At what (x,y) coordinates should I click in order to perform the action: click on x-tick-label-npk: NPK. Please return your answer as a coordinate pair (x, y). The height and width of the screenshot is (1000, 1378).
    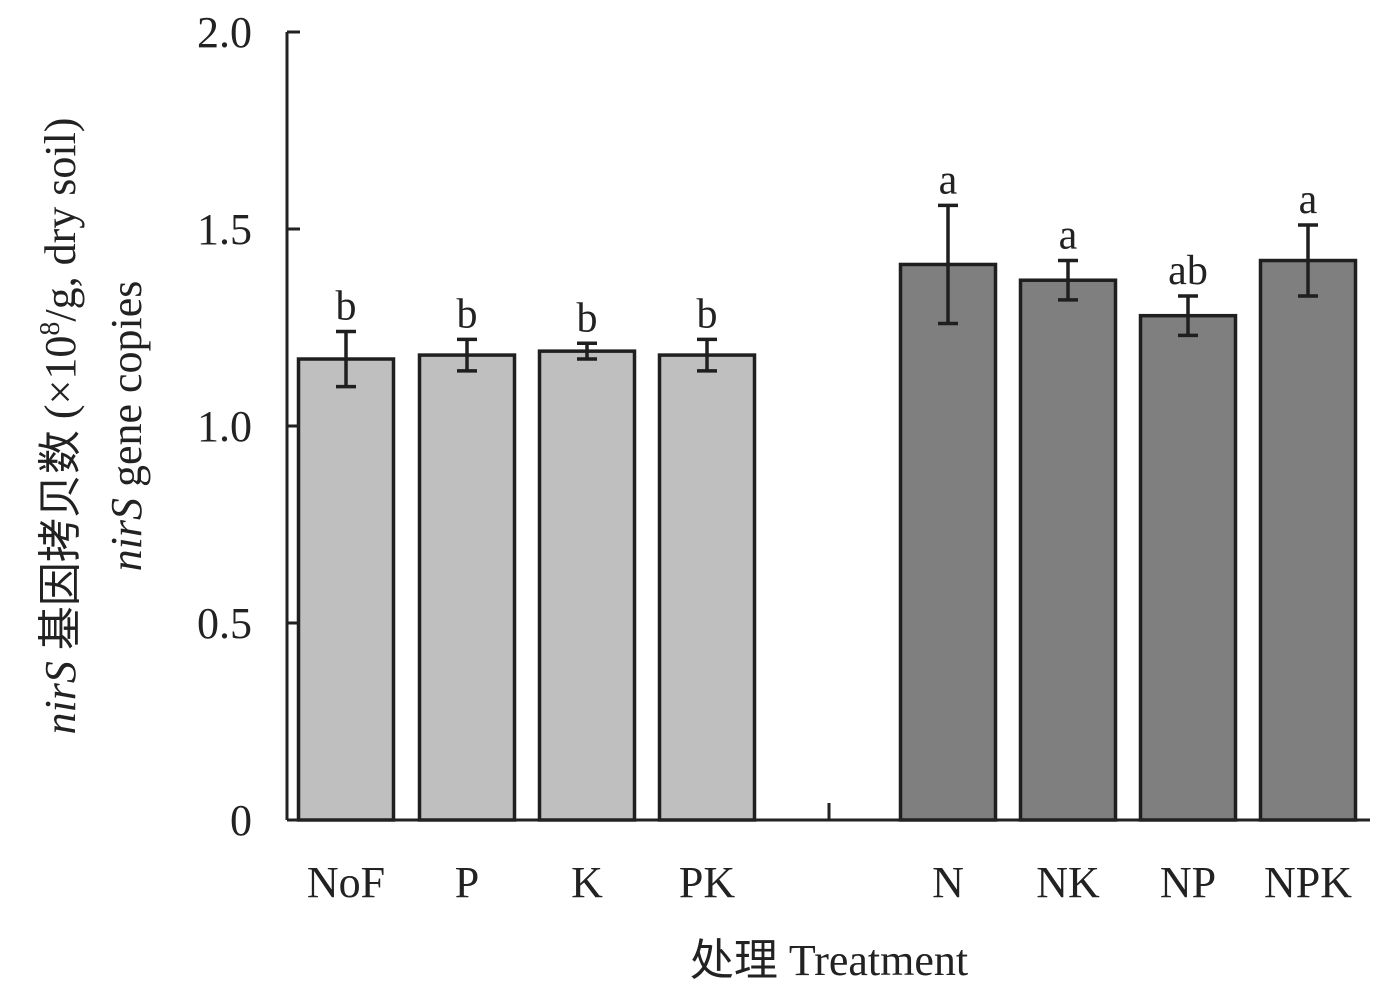
    Looking at the image, I should click on (1308, 882).